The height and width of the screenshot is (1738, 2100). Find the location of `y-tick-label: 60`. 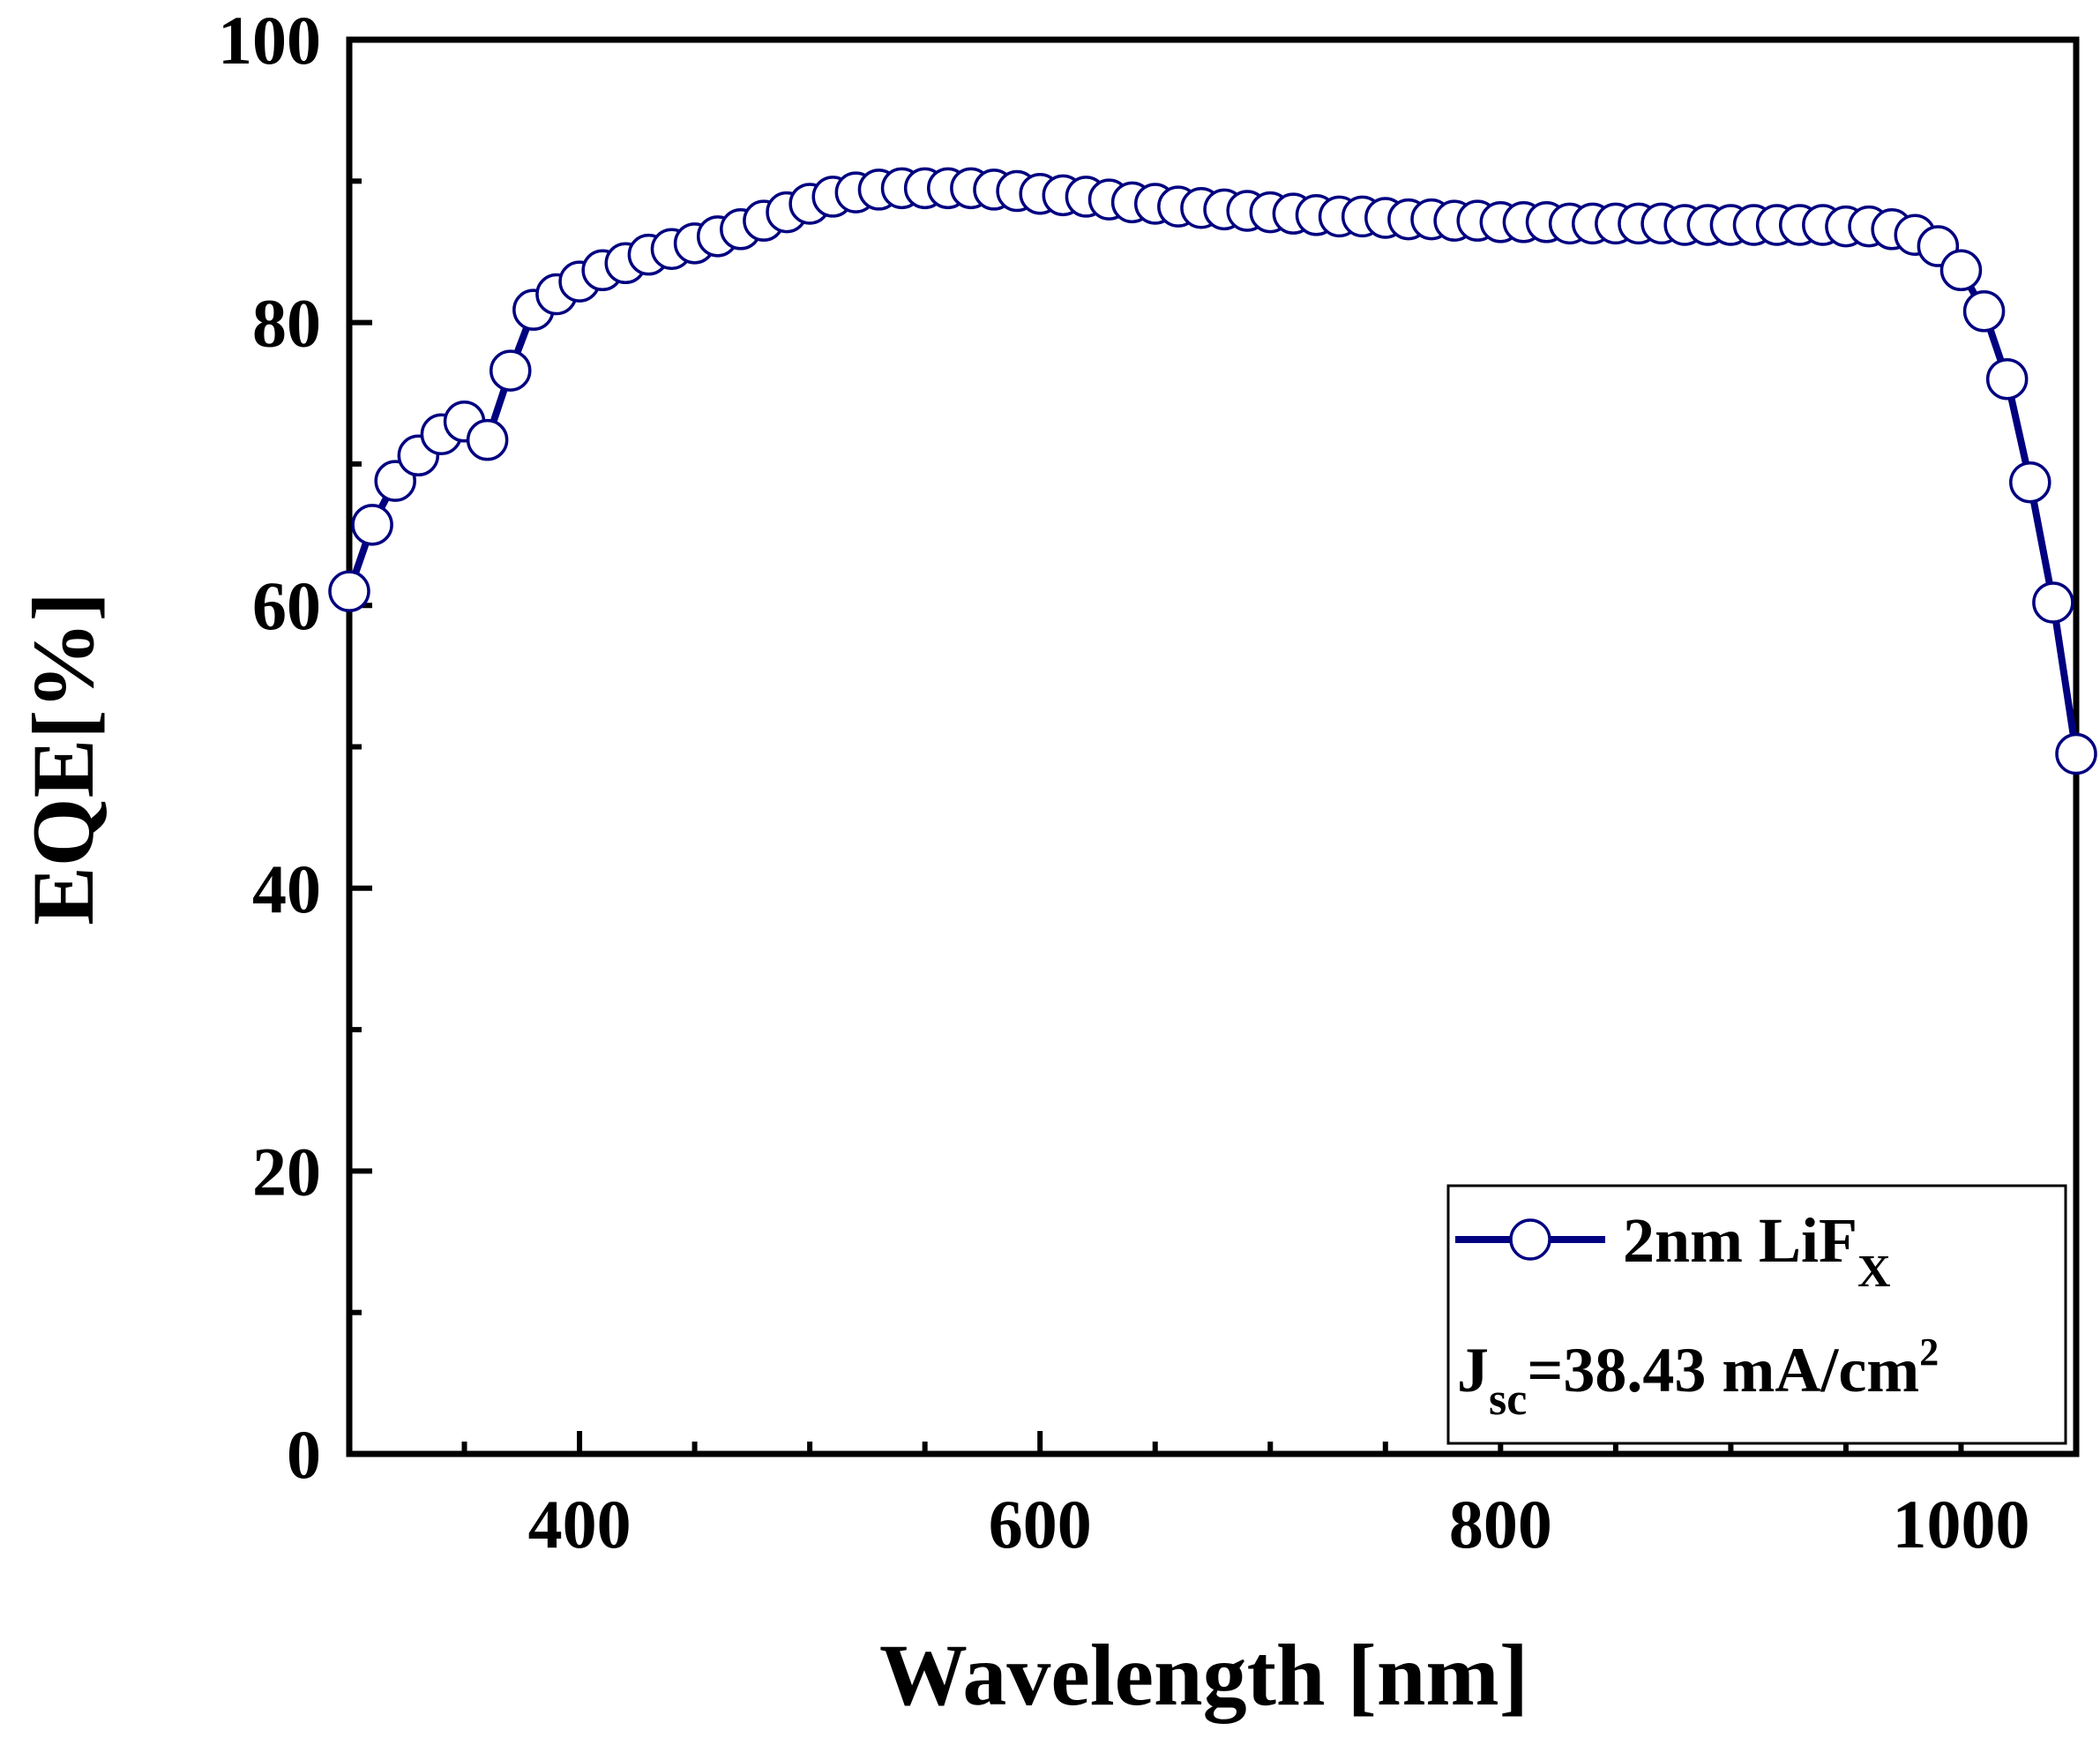

y-tick-label: 60 is located at coordinates (287, 605).